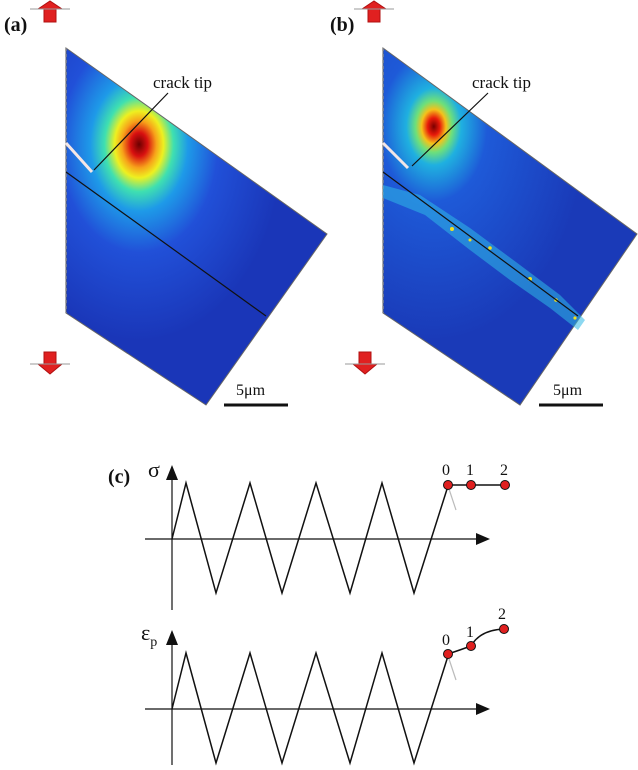  Describe the element at coordinates (119, 477) in the screenshot. I see `panel-c-label: (c)` at that location.